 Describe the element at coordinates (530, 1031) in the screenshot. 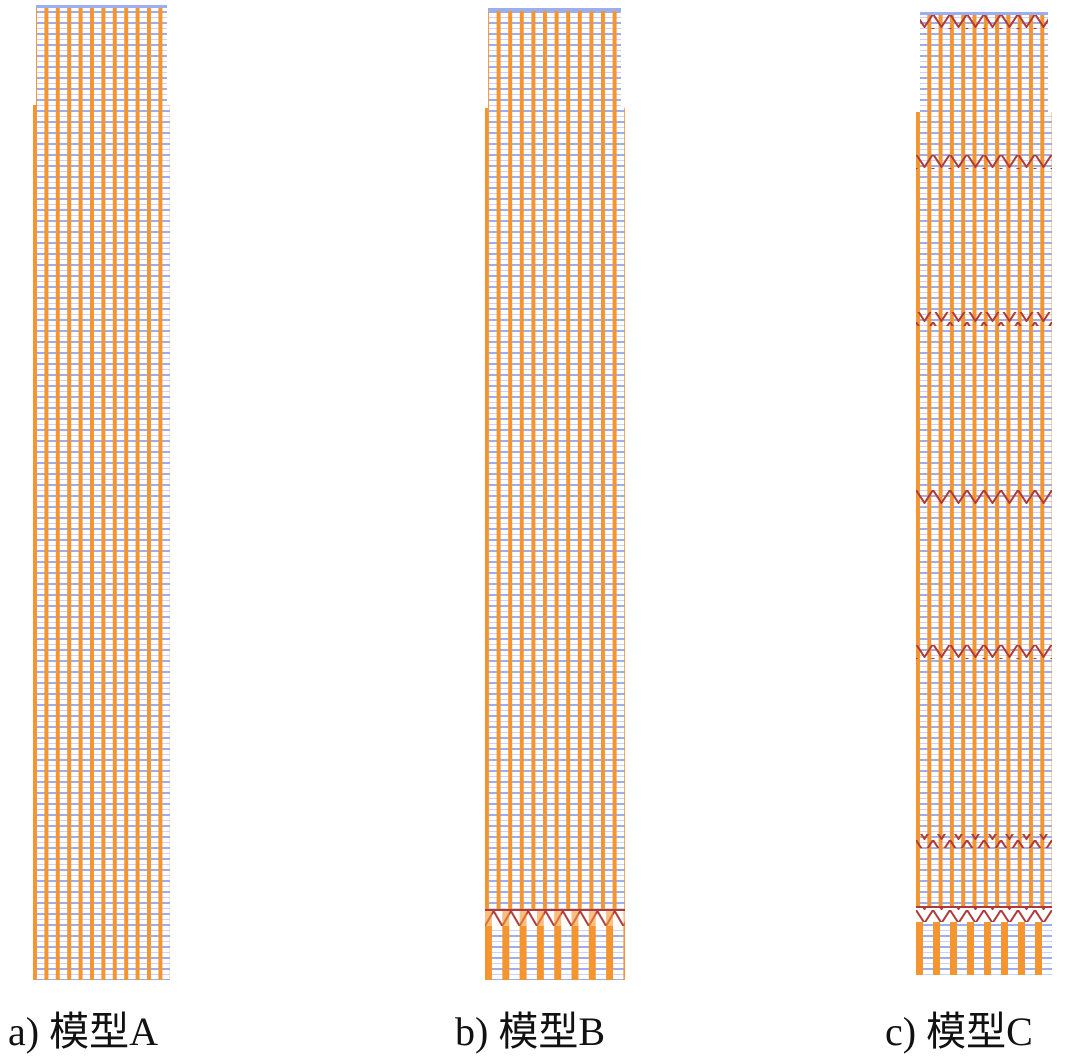

I see `caption: b) 模型B` at that location.